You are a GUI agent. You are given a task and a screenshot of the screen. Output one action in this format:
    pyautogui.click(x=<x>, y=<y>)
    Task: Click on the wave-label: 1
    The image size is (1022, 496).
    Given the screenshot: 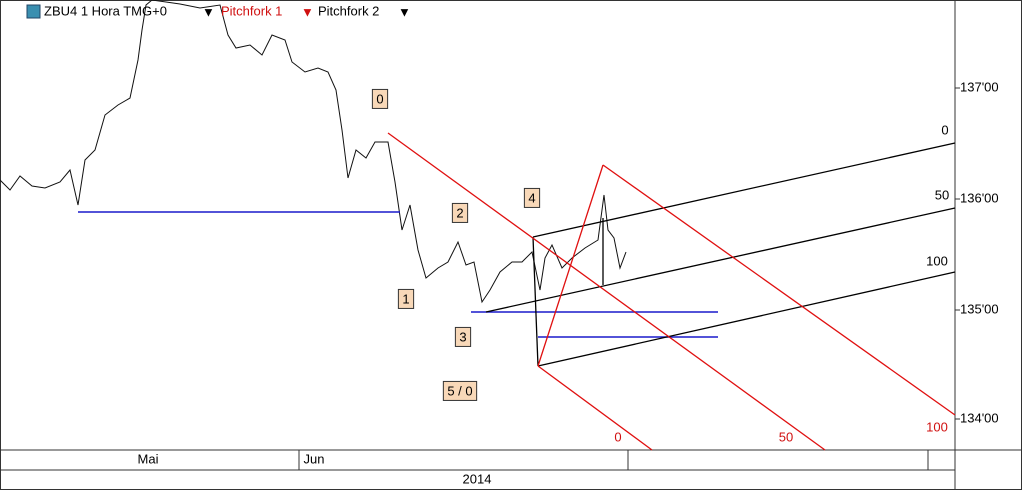 What is the action you would take?
    pyautogui.click(x=406, y=298)
    